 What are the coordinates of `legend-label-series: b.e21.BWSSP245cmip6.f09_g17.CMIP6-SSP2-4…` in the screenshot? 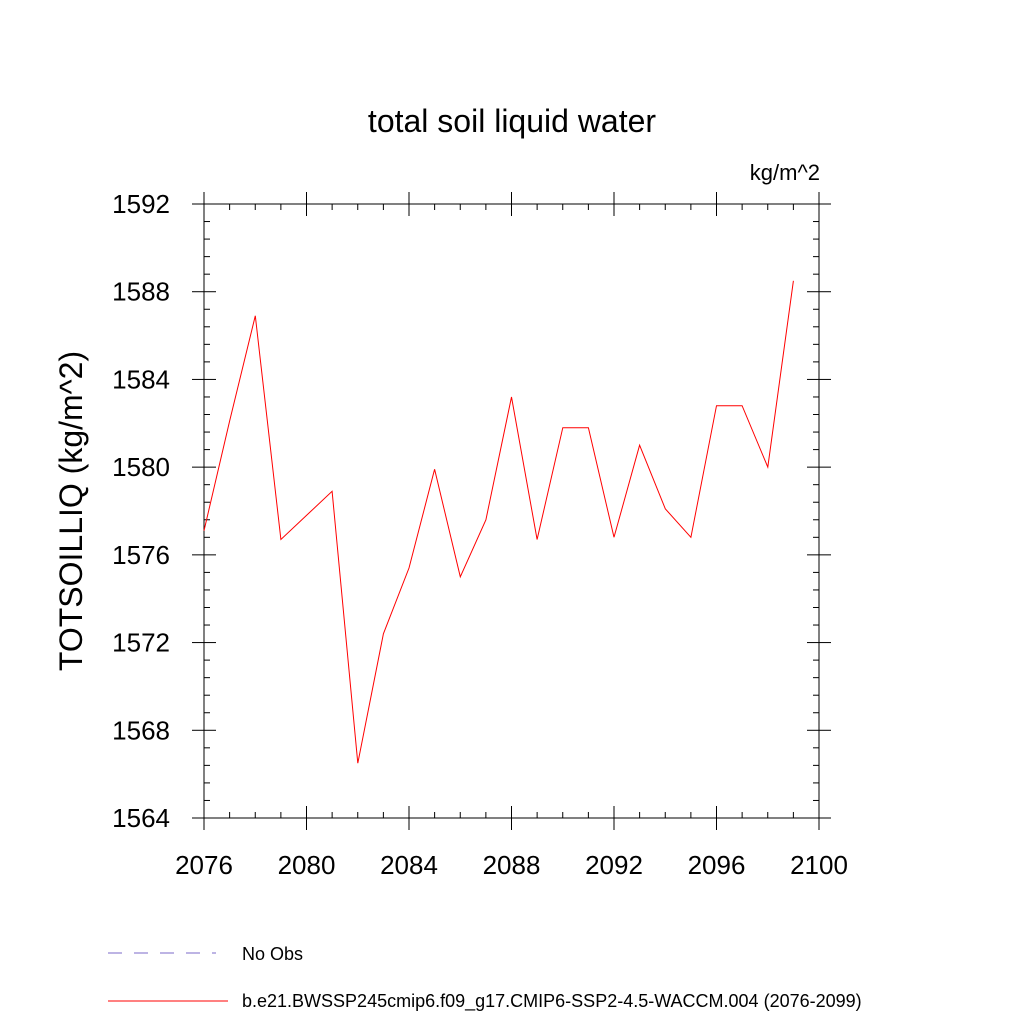 It's located at (552, 1001).